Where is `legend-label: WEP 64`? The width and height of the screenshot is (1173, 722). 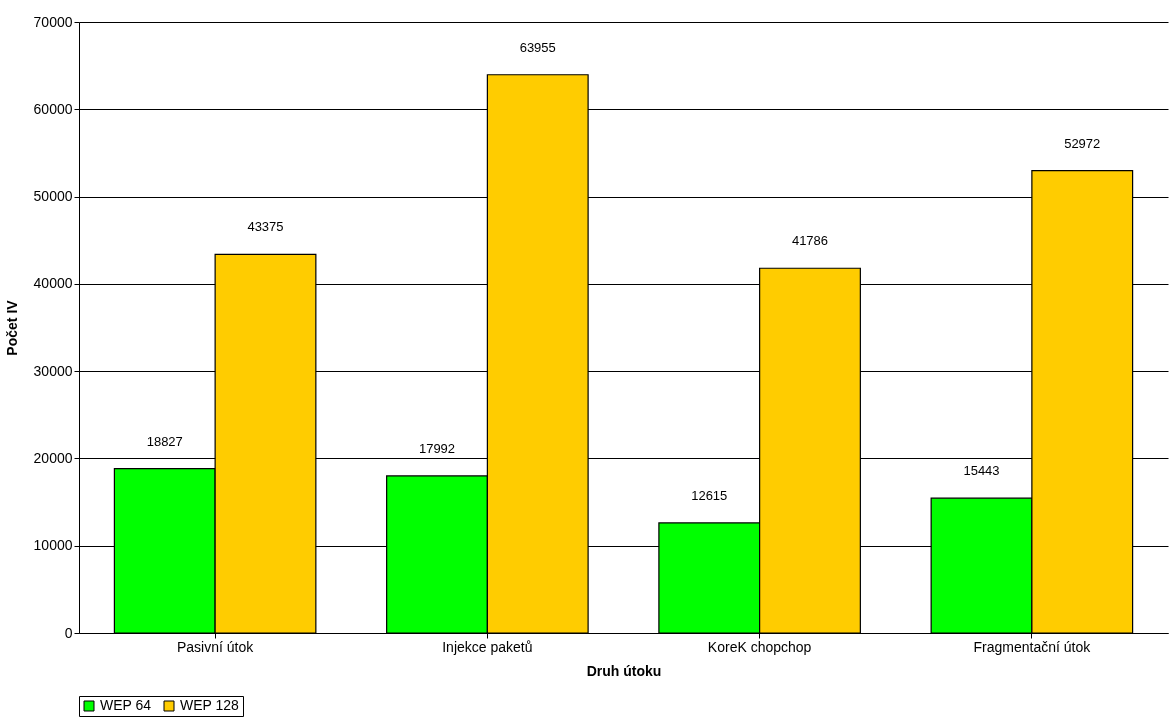 legend-label: WEP 64 is located at coordinates (126, 705).